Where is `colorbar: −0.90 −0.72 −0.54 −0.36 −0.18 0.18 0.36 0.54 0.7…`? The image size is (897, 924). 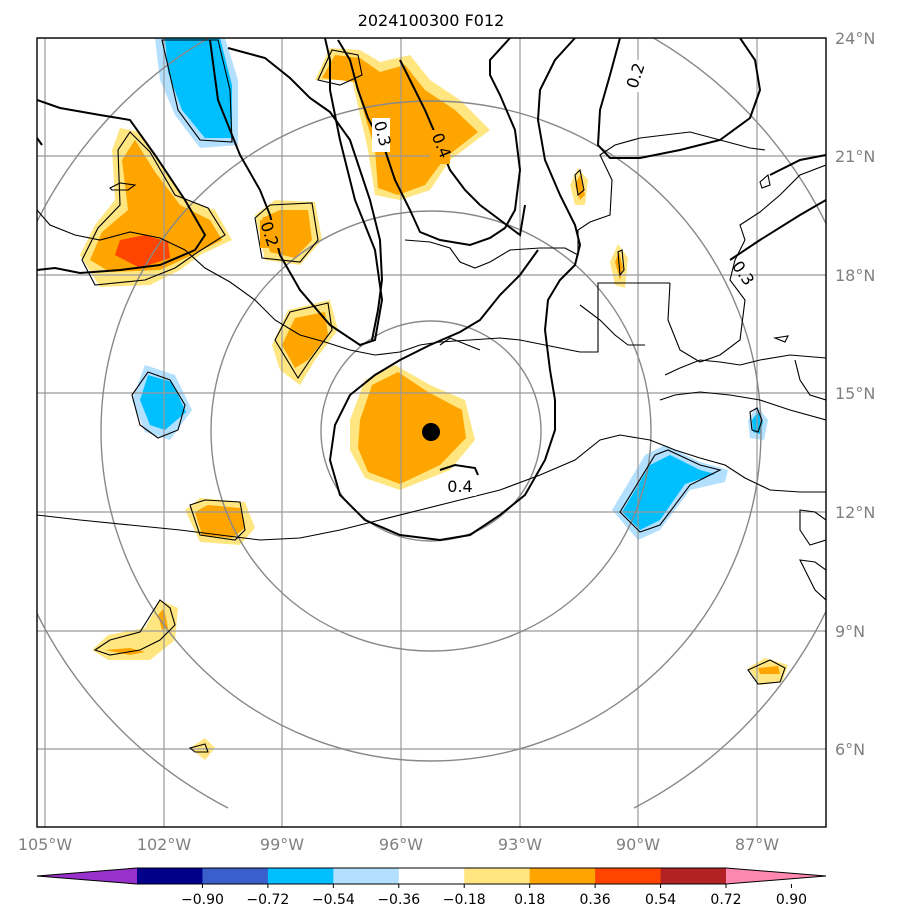 colorbar: −0.90 −0.72 −0.54 −0.36 −0.18 0.18 0.36 0.54 0.7… is located at coordinates (431, 887).